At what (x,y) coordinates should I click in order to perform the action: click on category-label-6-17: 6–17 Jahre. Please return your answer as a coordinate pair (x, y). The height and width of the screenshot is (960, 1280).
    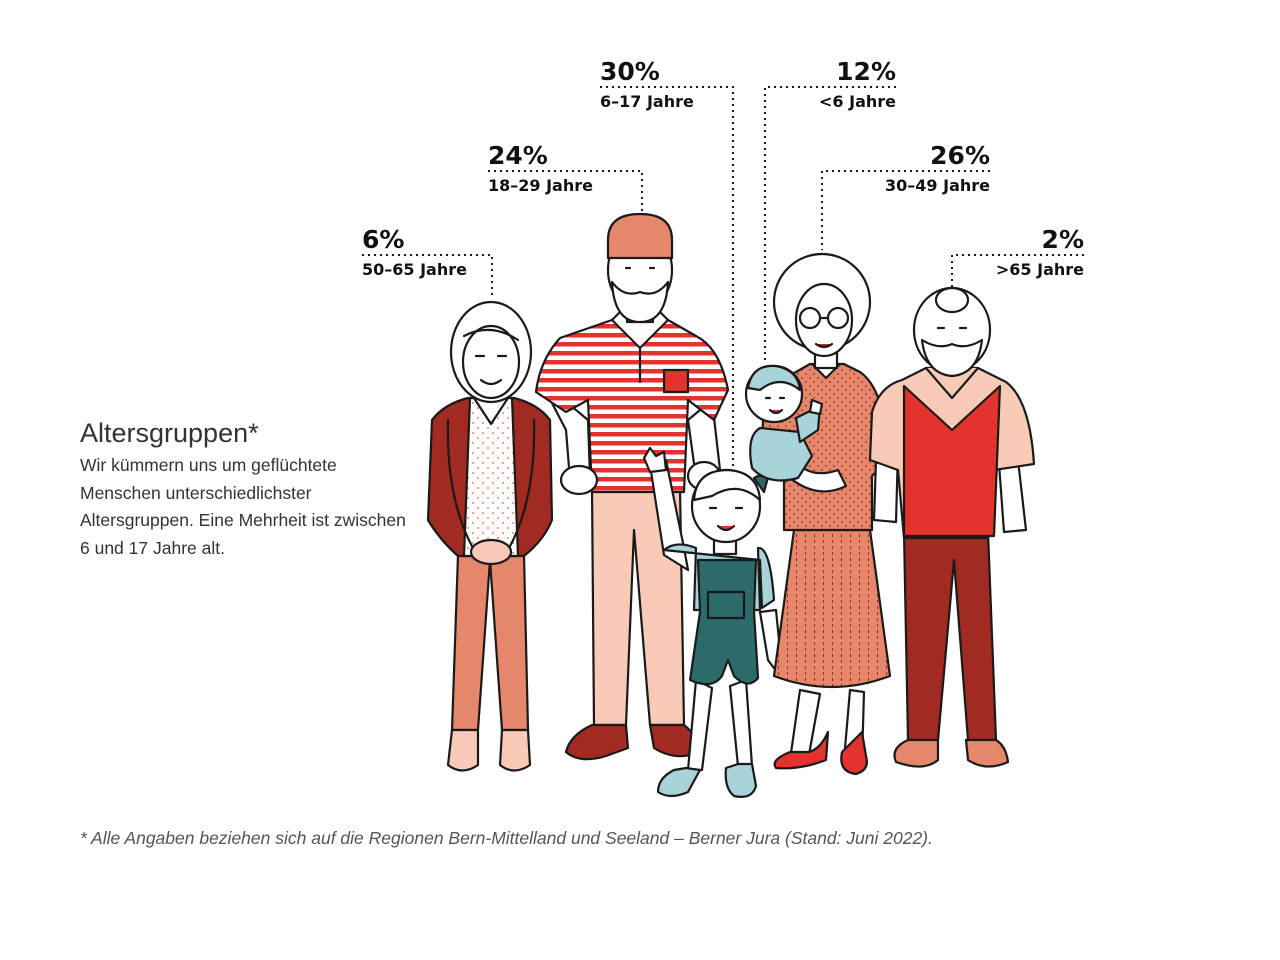
    Looking at the image, I should click on (647, 101).